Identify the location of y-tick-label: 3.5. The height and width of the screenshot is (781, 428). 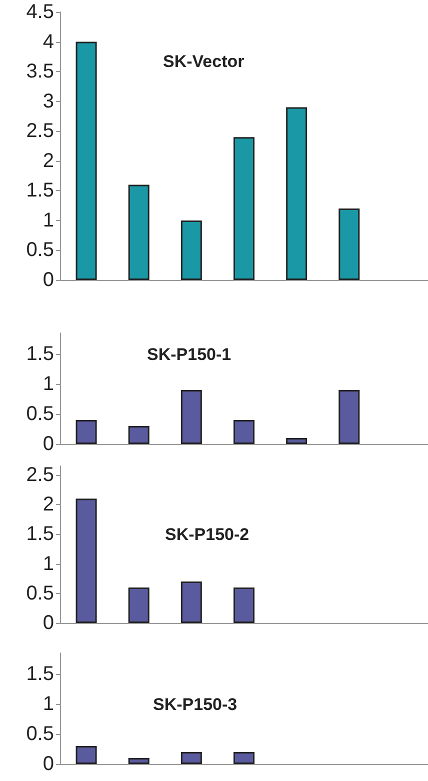
(40, 71).